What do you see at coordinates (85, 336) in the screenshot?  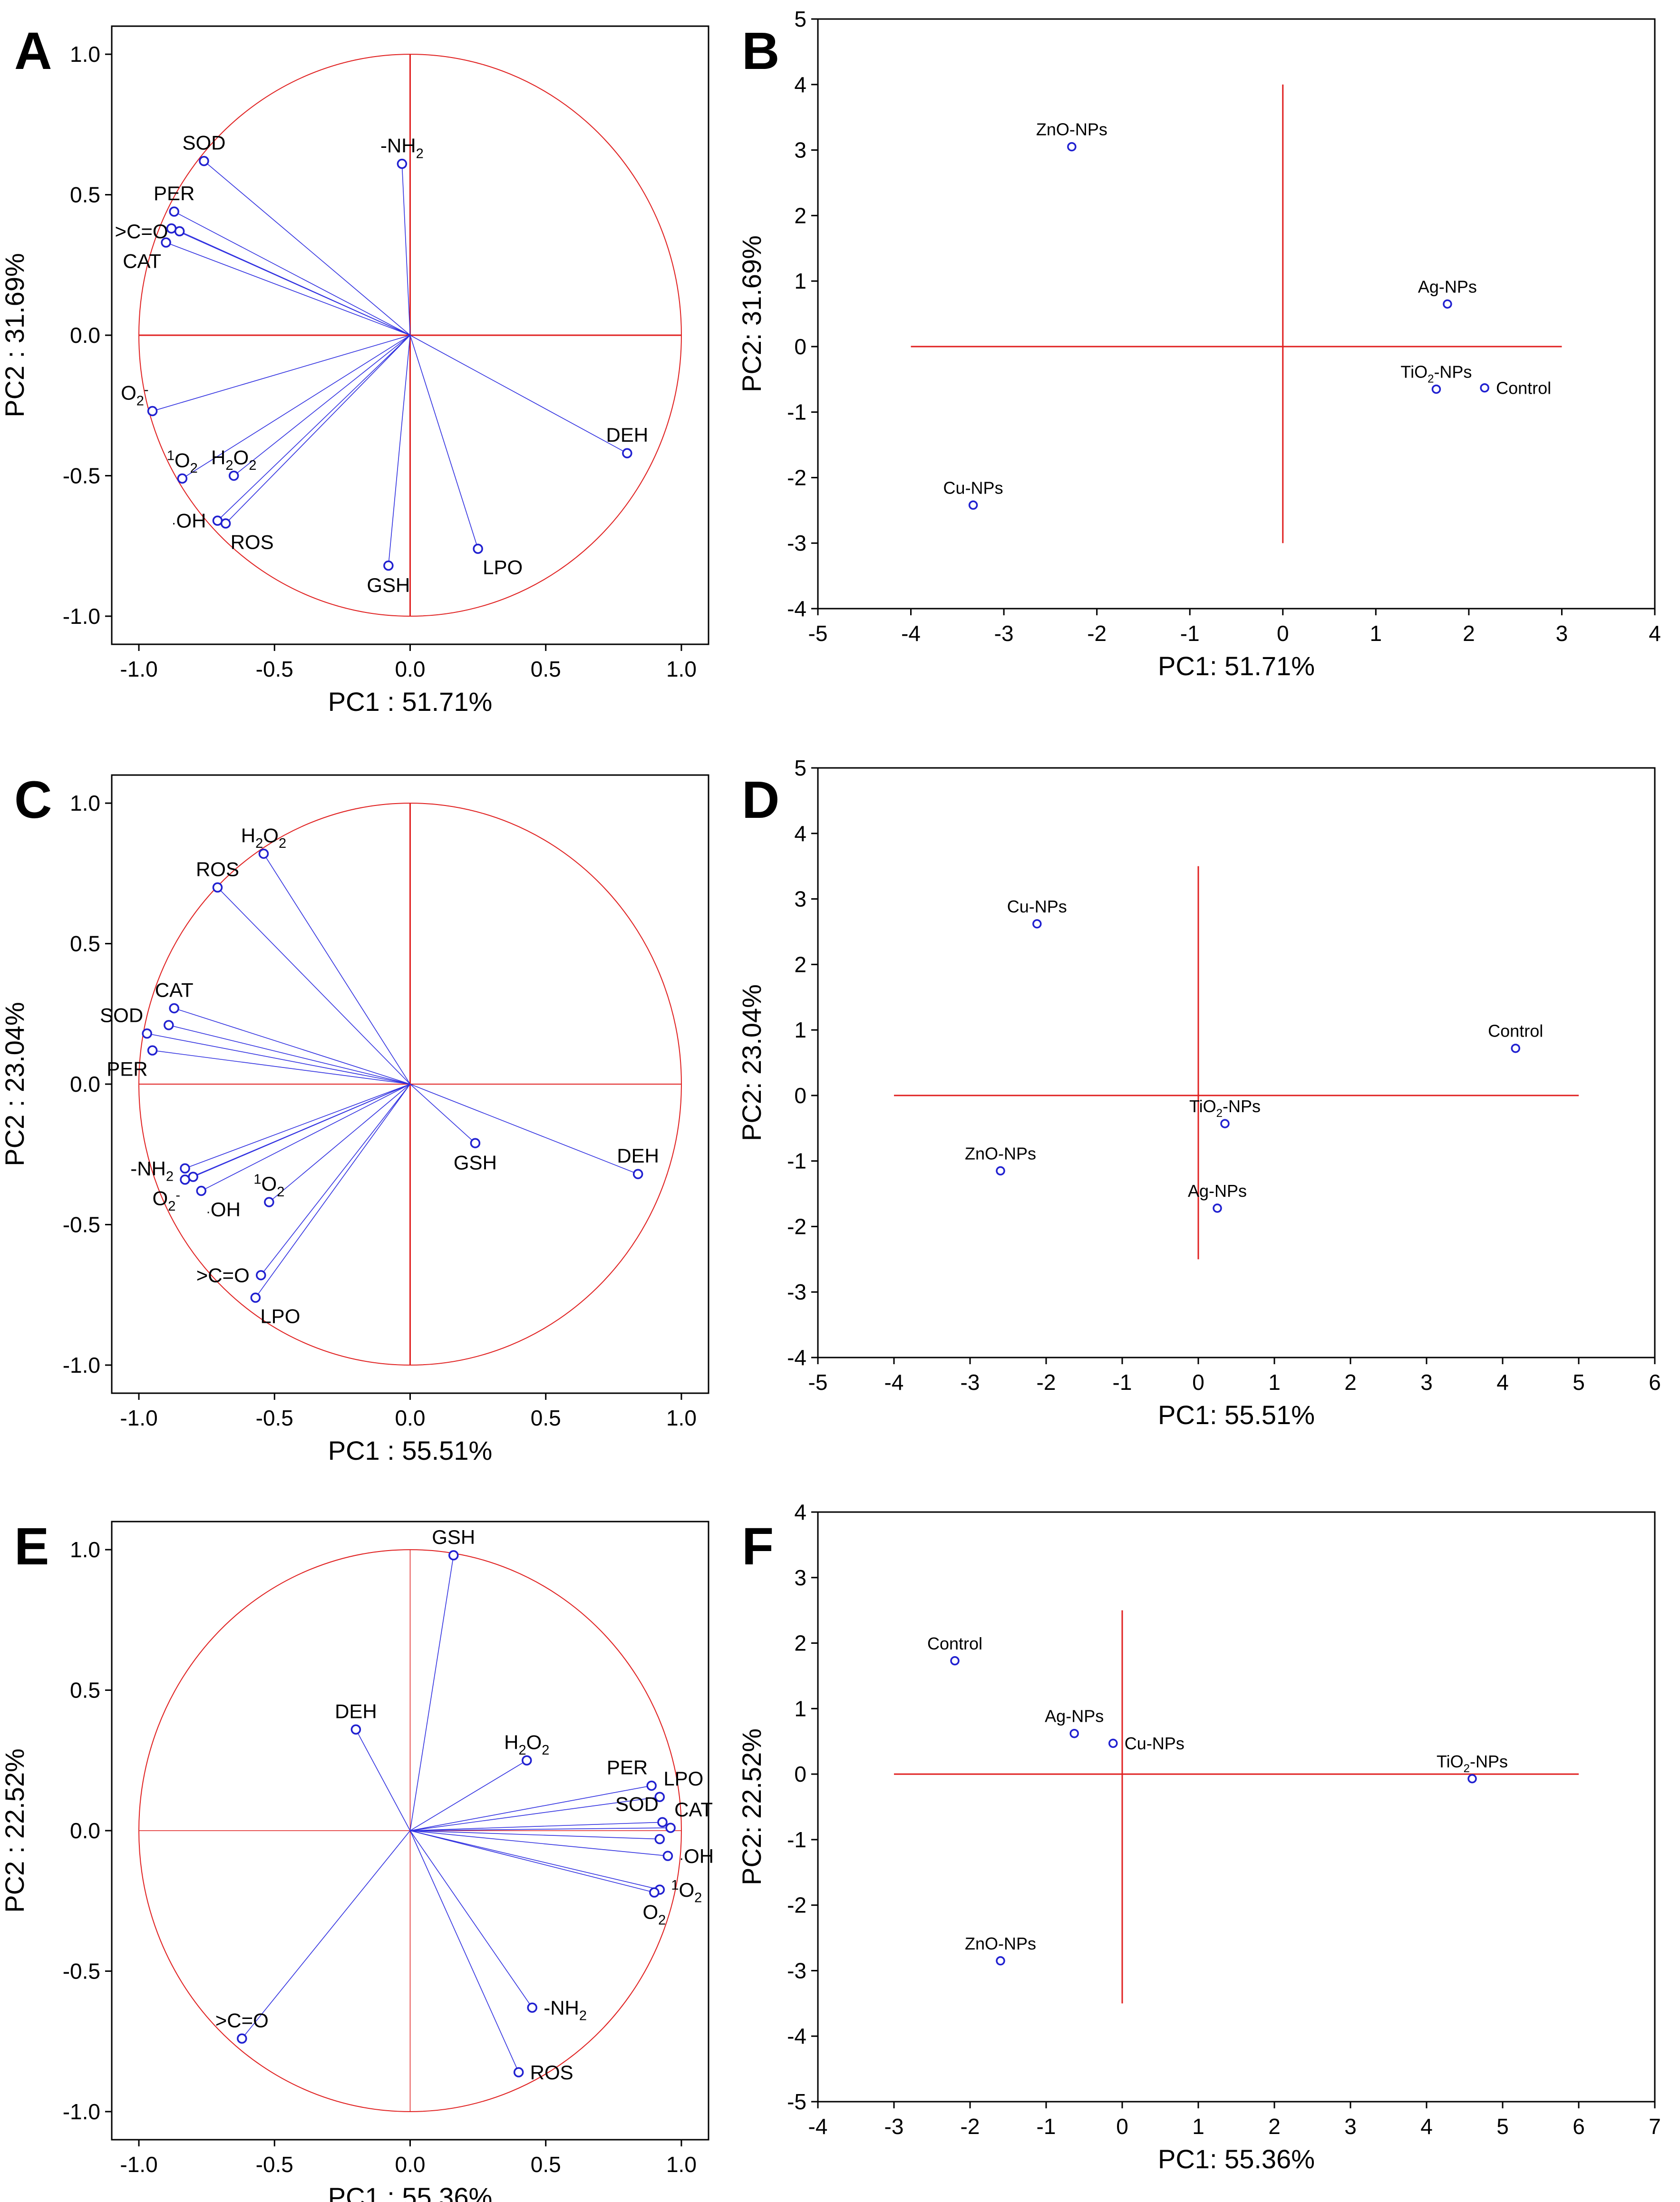 I see `y-tick-label: 0.0` at bounding box center [85, 336].